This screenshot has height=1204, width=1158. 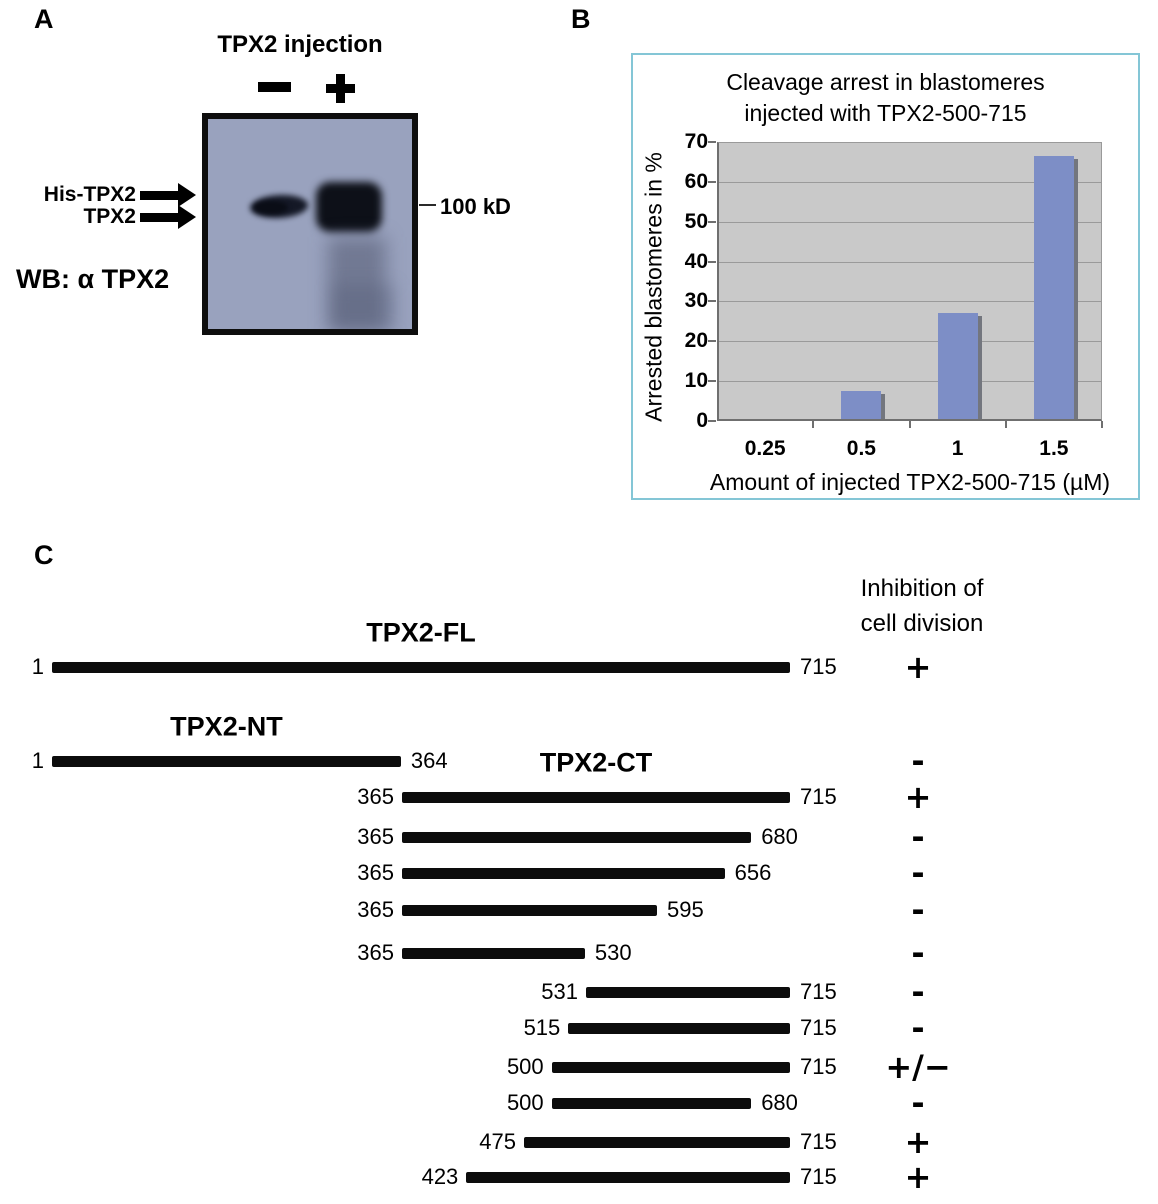 I want to click on chart-plot, so click(x=909, y=281).